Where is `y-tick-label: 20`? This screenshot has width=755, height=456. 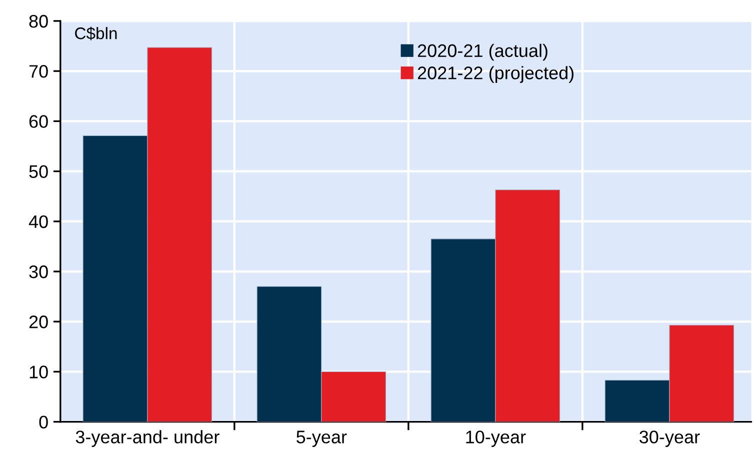 y-tick-label: 20 is located at coordinates (38, 322).